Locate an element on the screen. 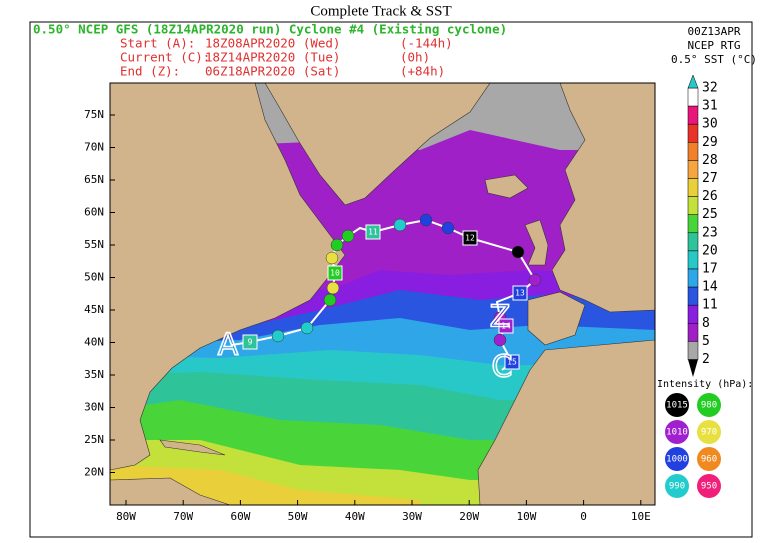 This screenshot has width=762, height=543. colorbar-label: 14 is located at coordinates (710, 287).